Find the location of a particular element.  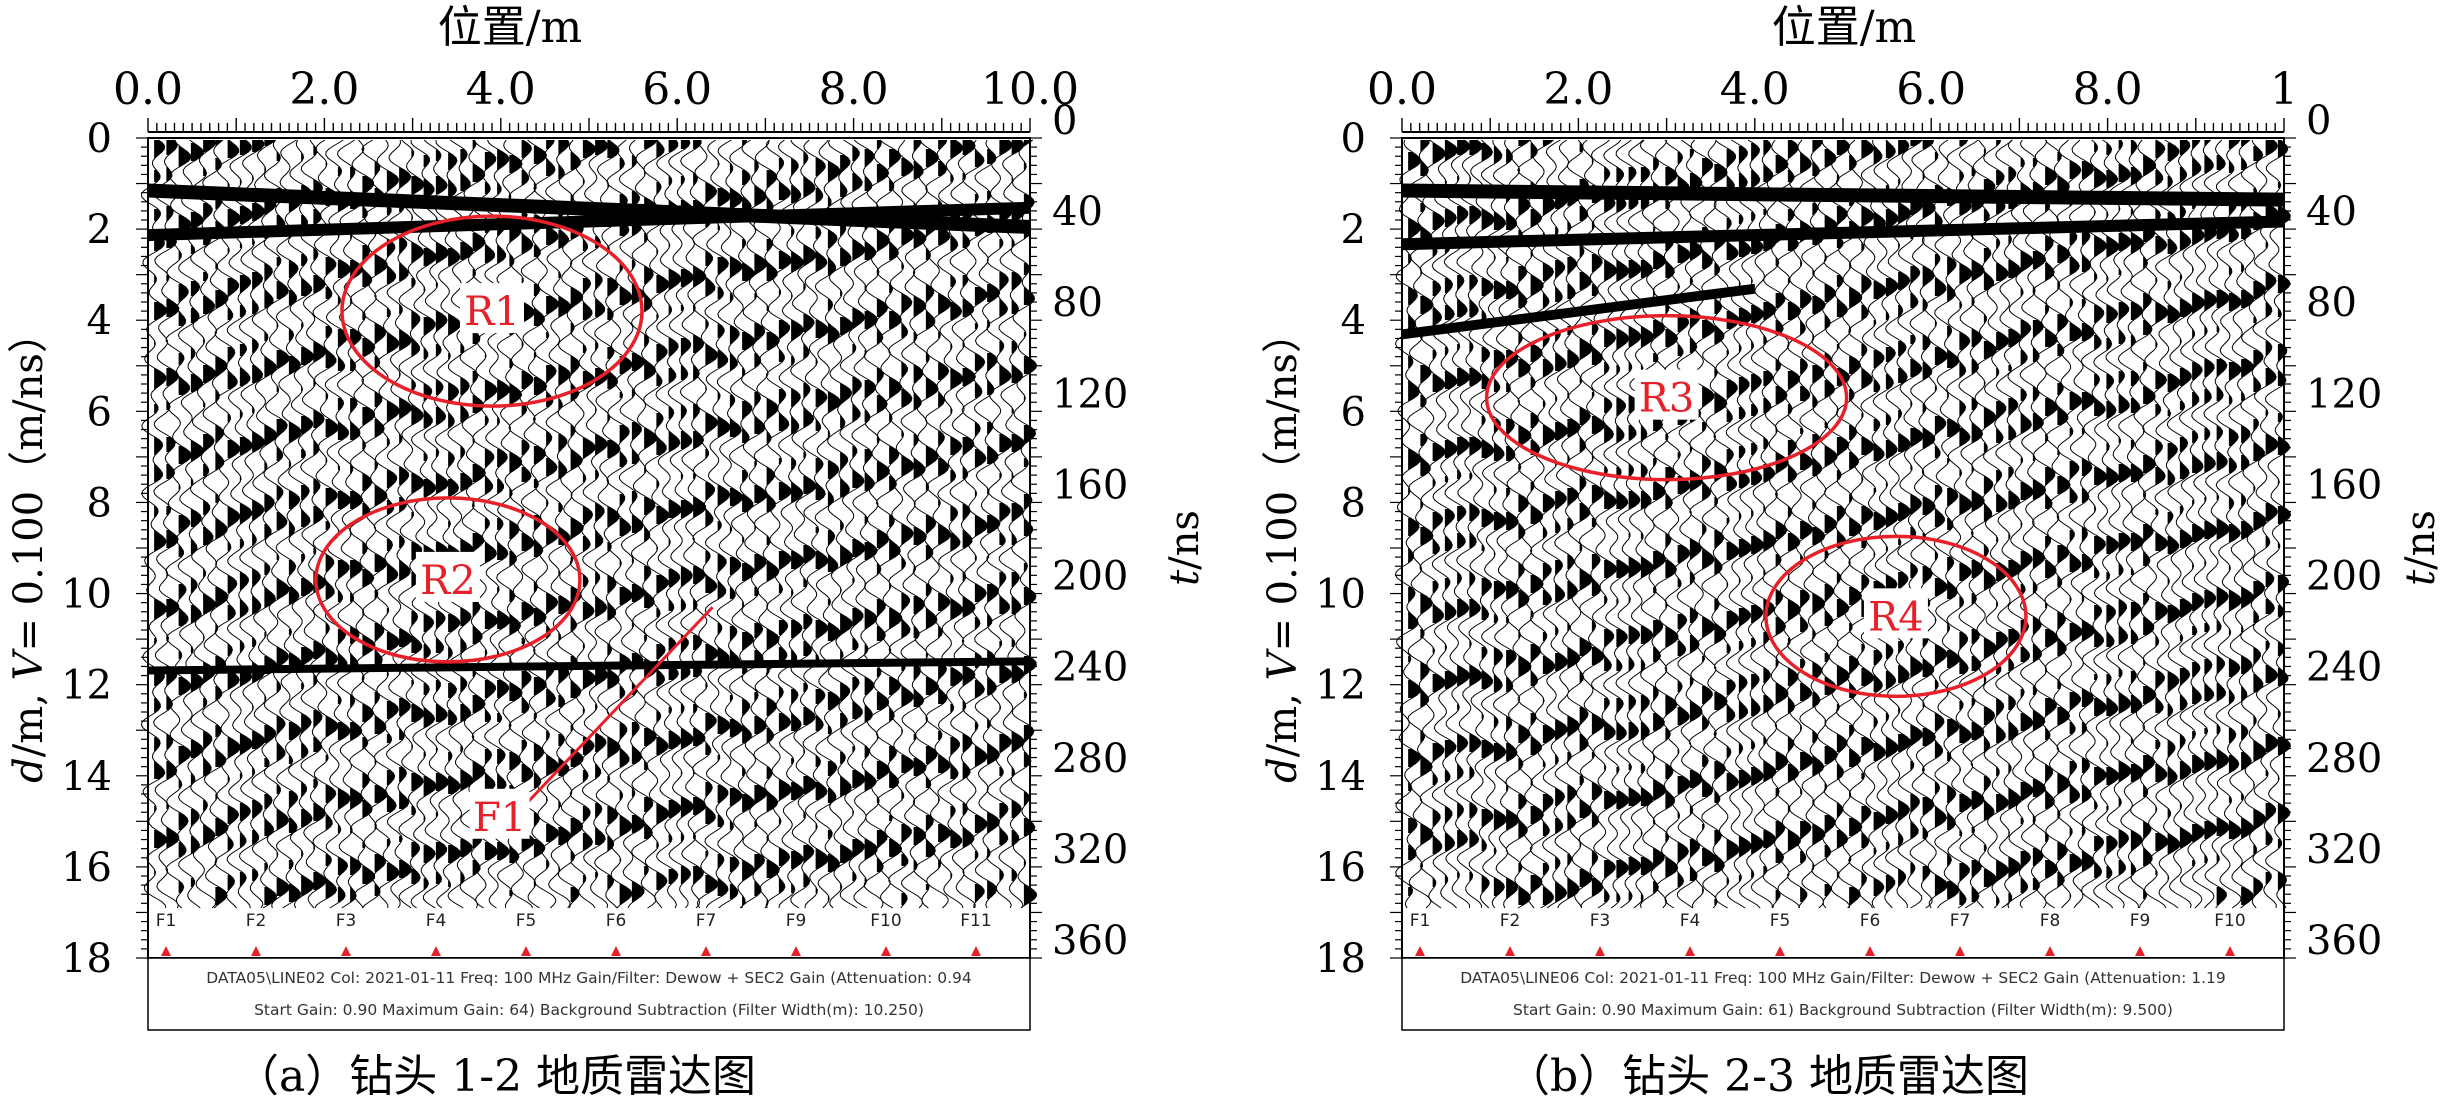

position-tick-label: 8.0 is located at coordinates (854, 89).